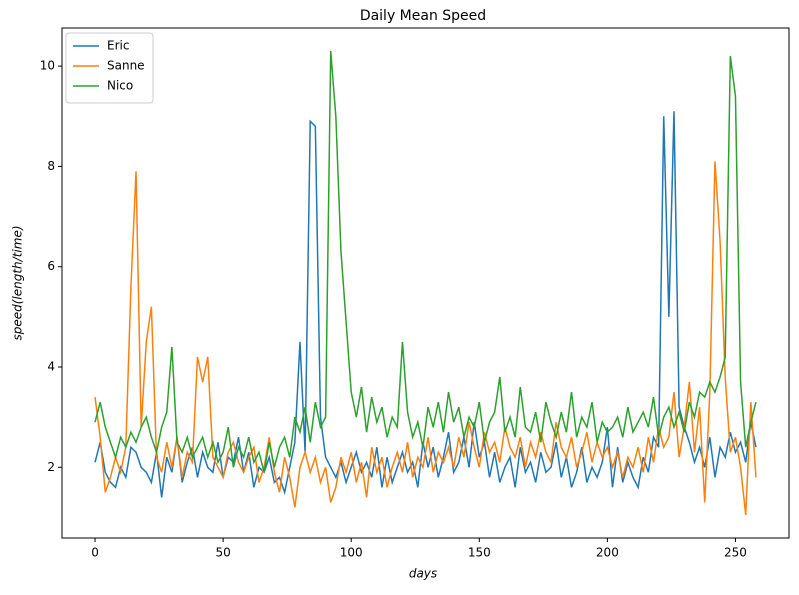 Image resolution: width=799 pixels, height=595 pixels. What do you see at coordinates (423, 16) in the screenshot?
I see `chart-title: Daily Mean Speed` at bounding box center [423, 16].